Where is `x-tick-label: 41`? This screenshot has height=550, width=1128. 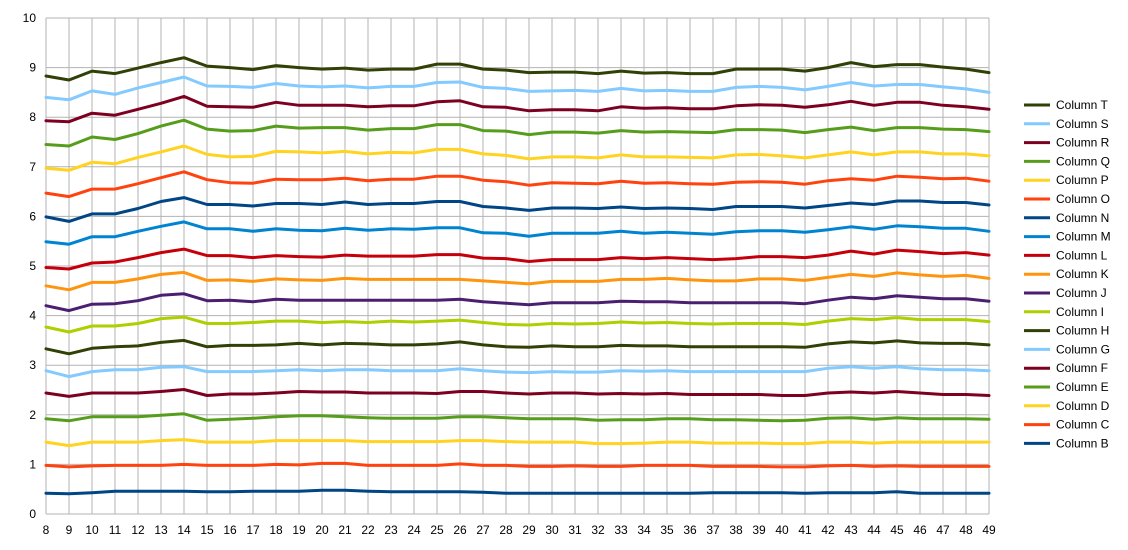 x-tick-label: 41 is located at coordinates (805, 530).